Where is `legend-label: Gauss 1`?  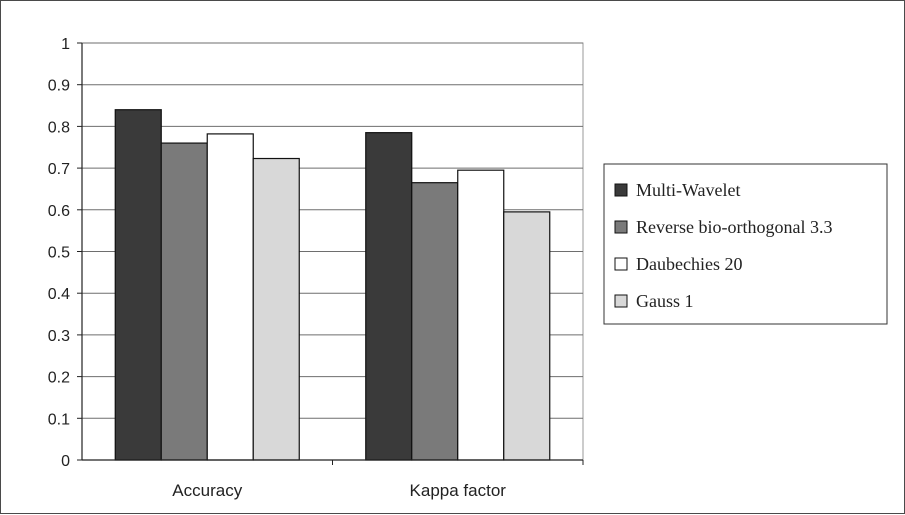
legend-label: Gauss 1 is located at coordinates (665, 301).